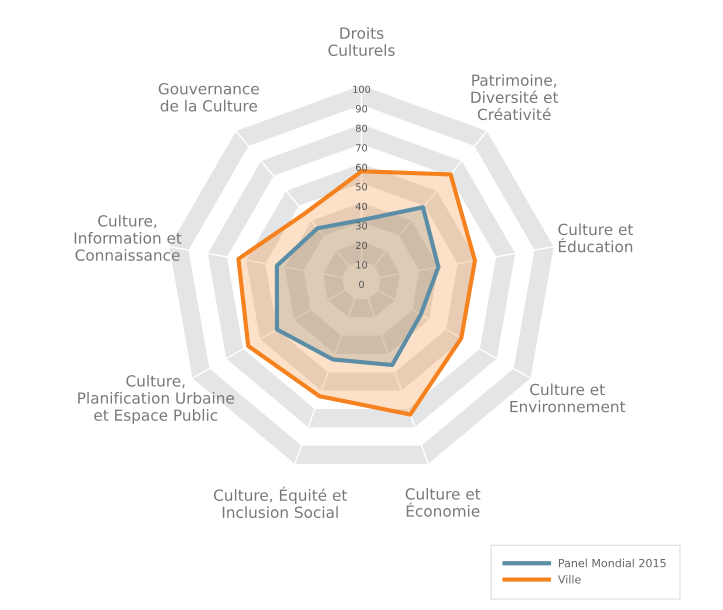 Image resolution: width=723 pixels, height=610 pixels. Describe the element at coordinates (362, 265) in the screenshot. I see `y-tick-label: 10` at that location.